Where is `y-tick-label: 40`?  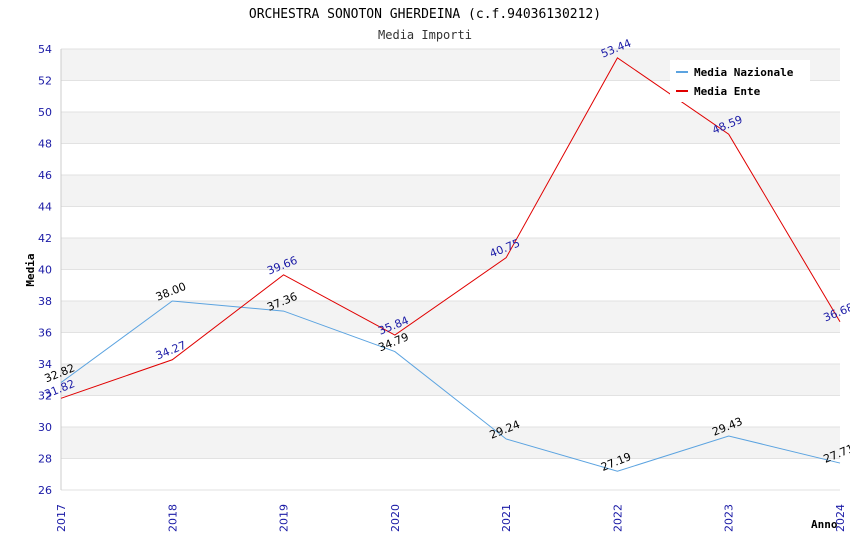
y-tick-label: 40 is located at coordinates (45, 270).